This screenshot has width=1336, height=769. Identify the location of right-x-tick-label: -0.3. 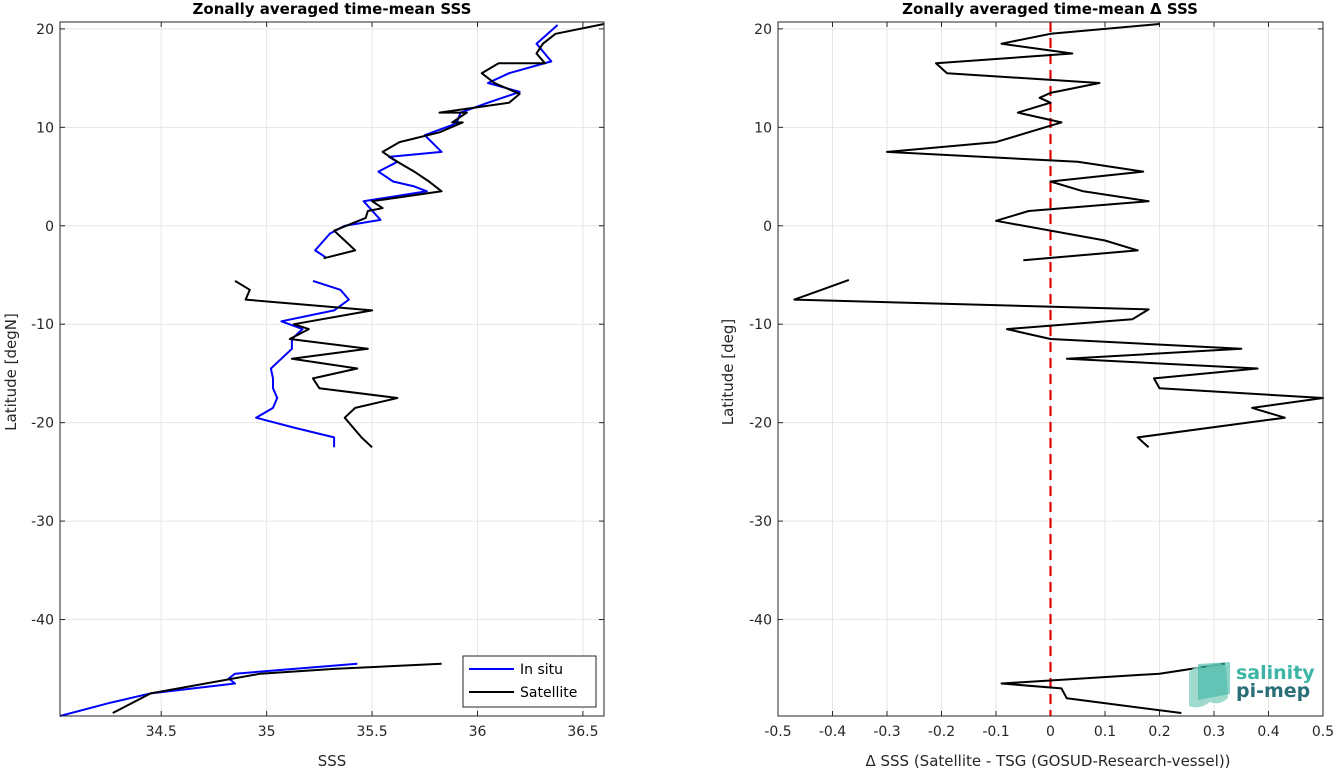
(886, 732).